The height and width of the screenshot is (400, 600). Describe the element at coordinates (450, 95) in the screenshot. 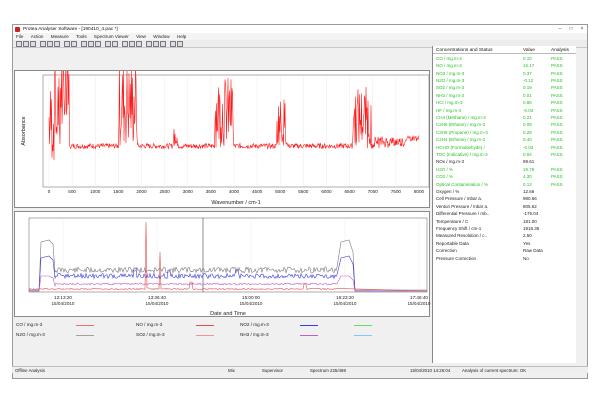

I see `row-name: NH3 / mg.m-3` at that location.